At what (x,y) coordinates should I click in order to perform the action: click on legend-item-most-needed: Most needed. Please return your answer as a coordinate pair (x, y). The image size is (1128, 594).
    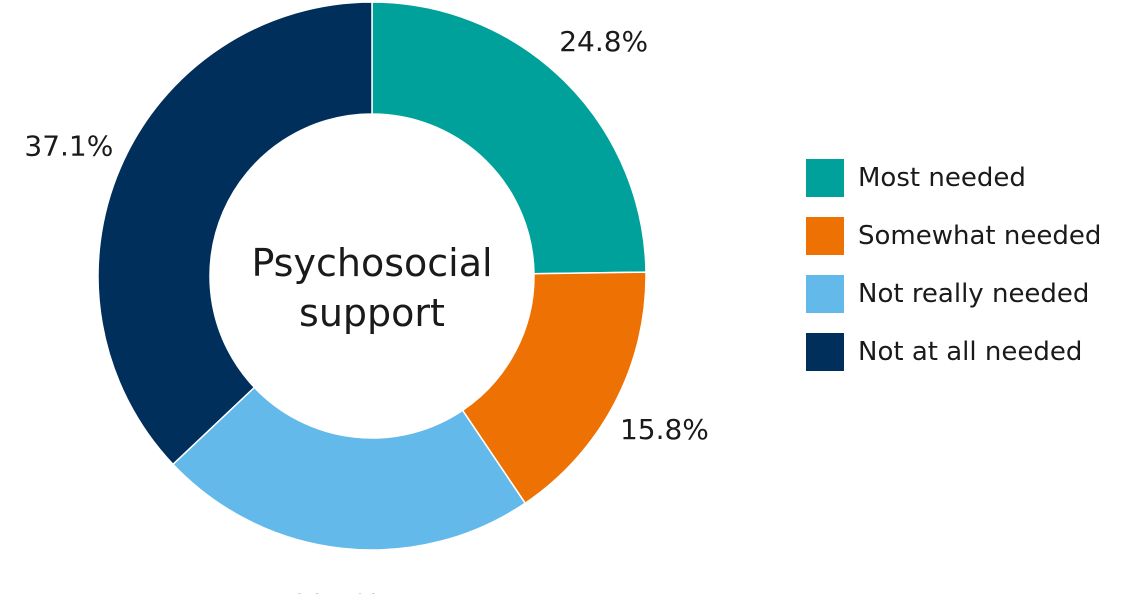
    Looking at the image, I should click on (953, 178).